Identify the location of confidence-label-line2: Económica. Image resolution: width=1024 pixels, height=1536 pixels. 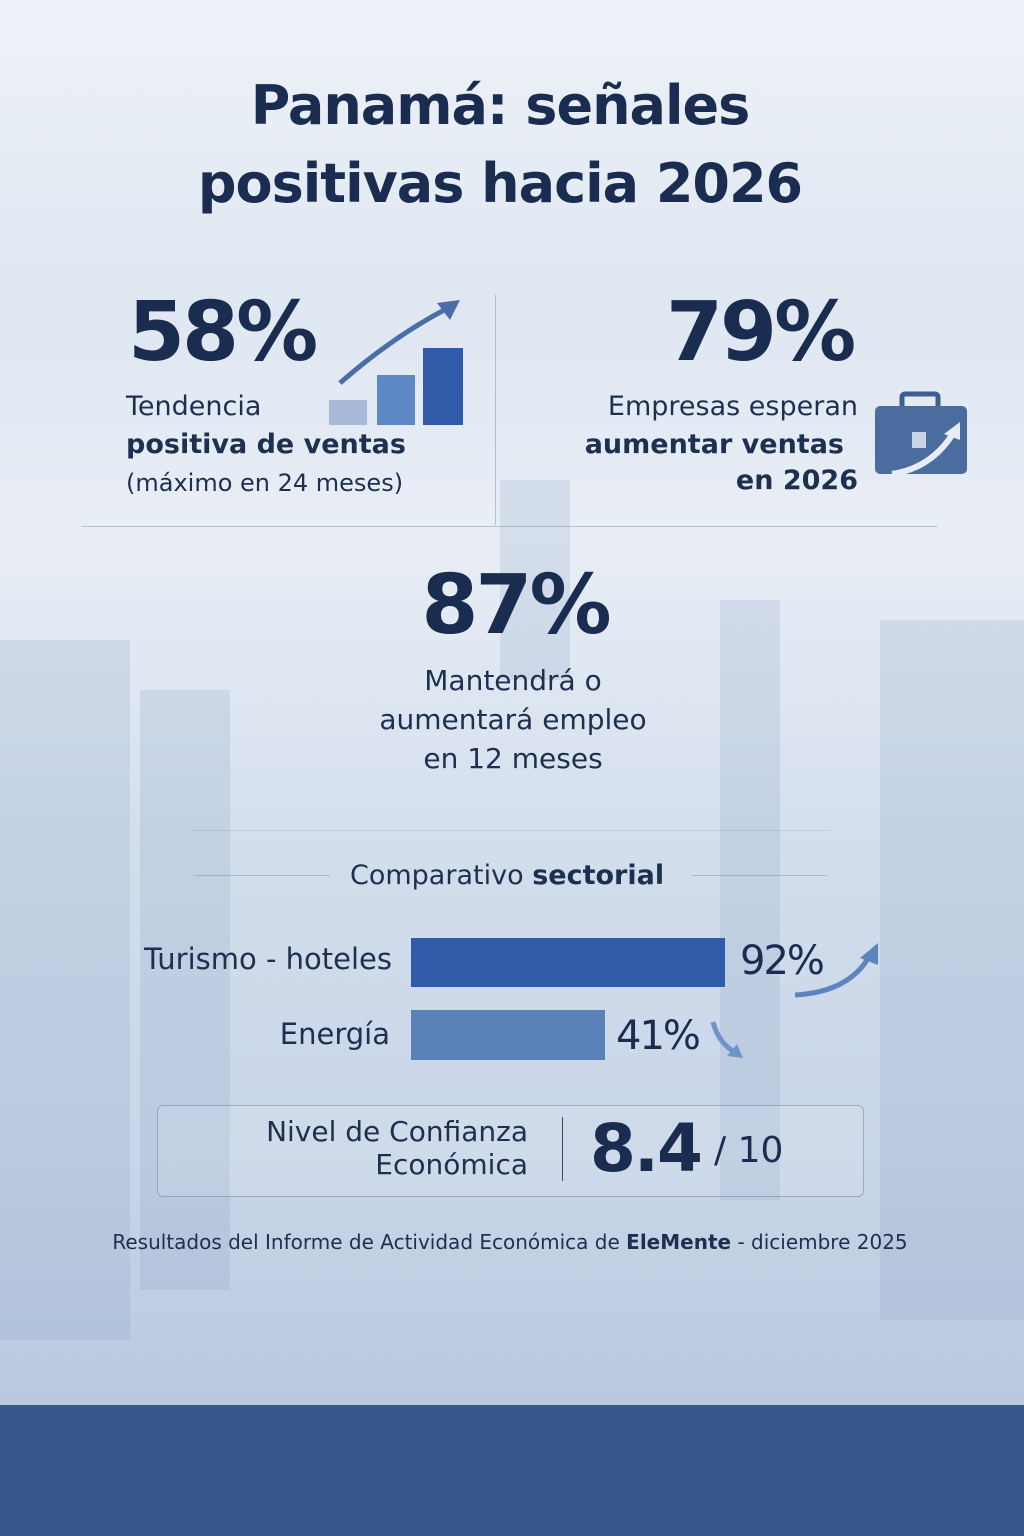
(451, 1164).